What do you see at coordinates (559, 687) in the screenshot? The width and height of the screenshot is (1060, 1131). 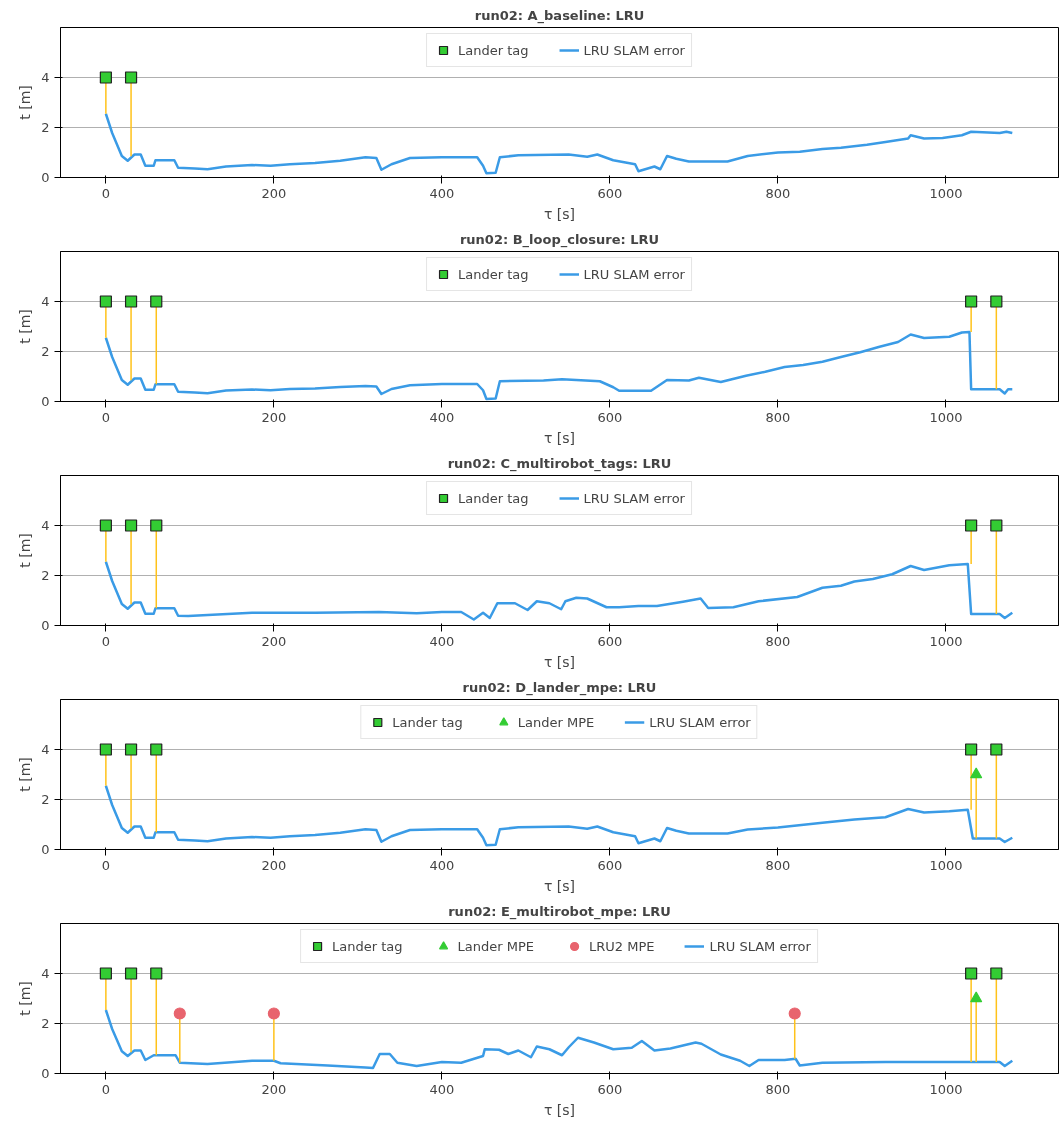 I see `chart-title: run02: D_lander_mpe: LRU` at bounding box center [559, 687].